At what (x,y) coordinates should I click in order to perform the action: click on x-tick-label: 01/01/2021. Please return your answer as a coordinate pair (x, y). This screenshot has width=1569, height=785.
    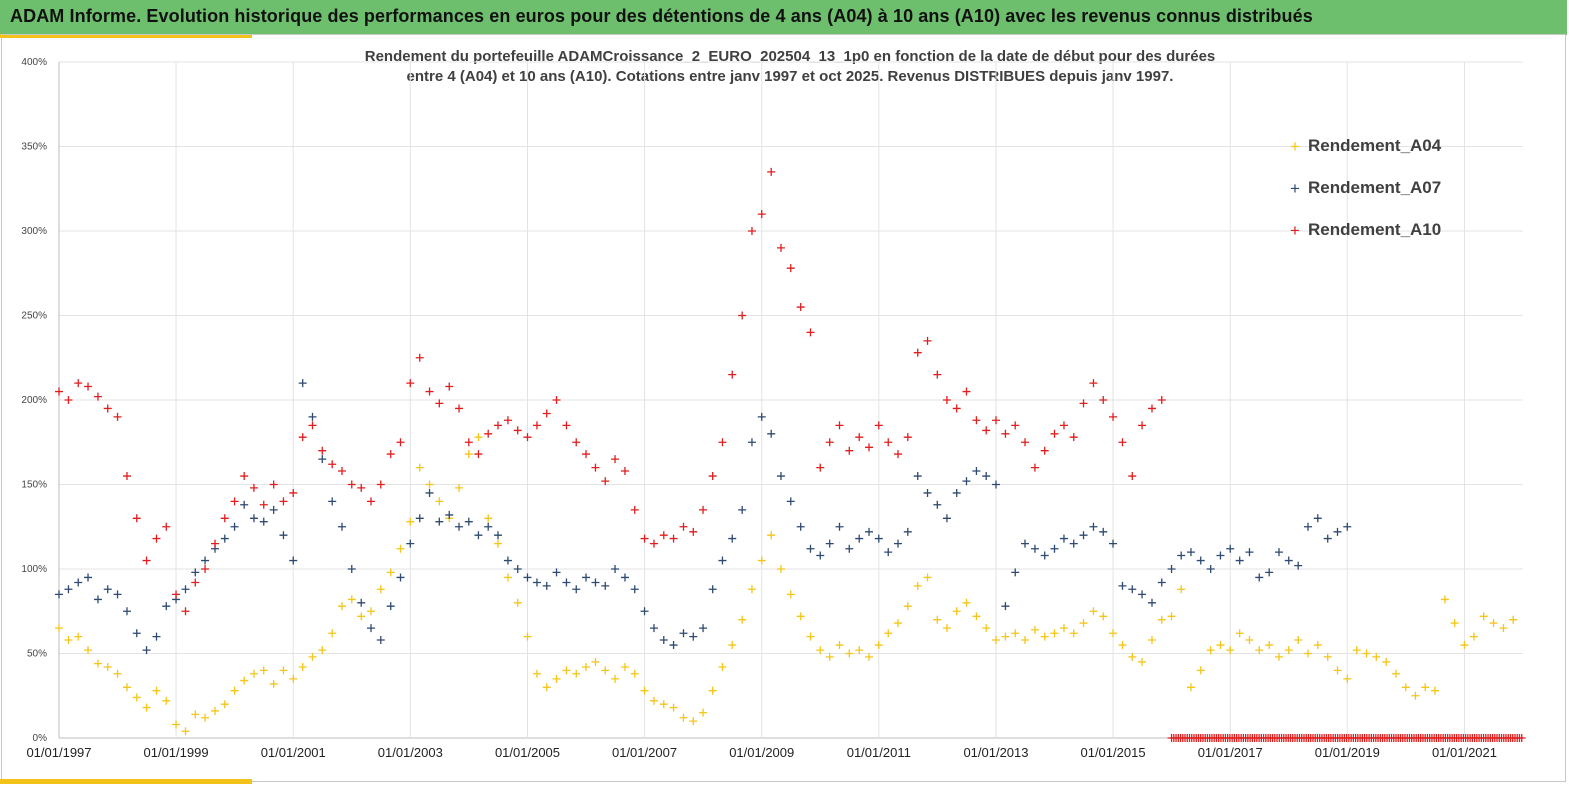
    Looking at the image, I should click on (1464, 752).